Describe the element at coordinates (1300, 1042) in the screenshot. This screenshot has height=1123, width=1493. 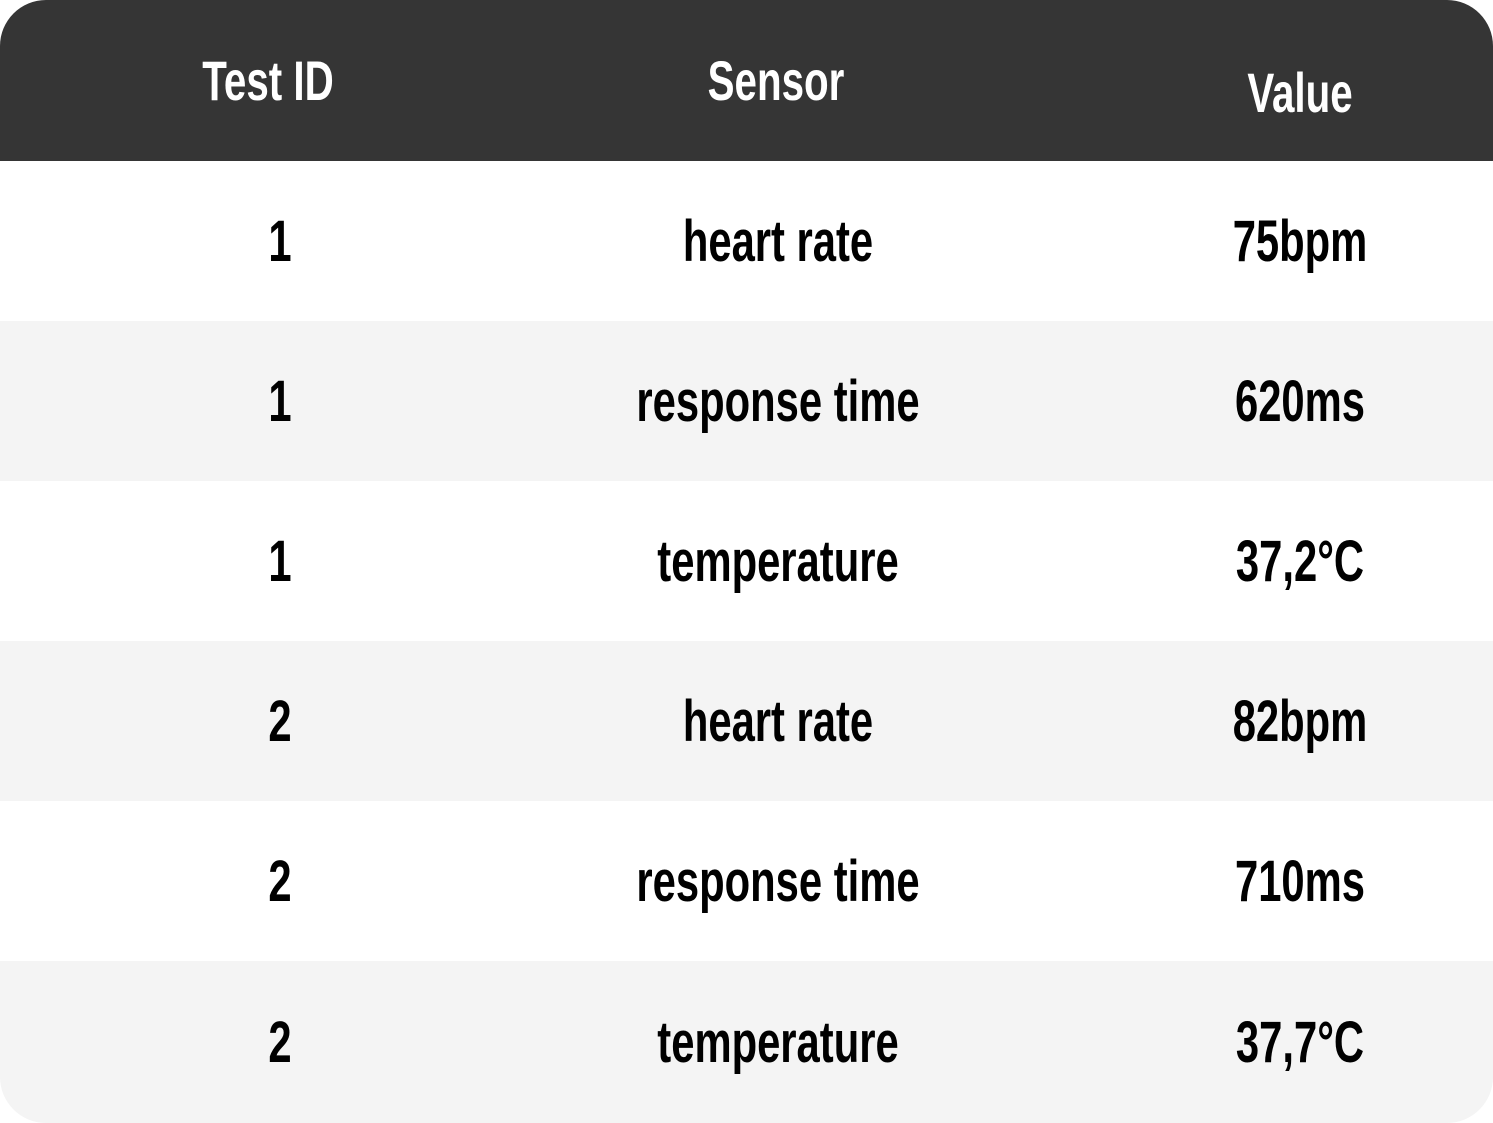
I see `cell-value: 37,7°C` at that location.